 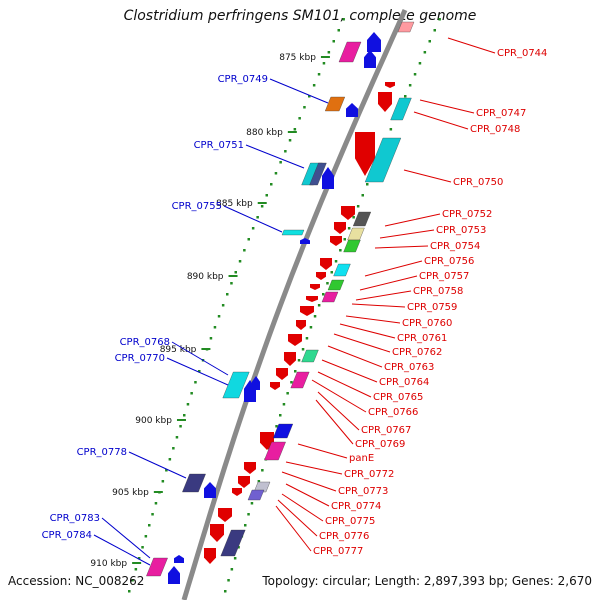 What do you see at coordinates (461, 230) in the screenshot?
I see `gene-label-right: CPR_0753` at bounding box center [461, 230].